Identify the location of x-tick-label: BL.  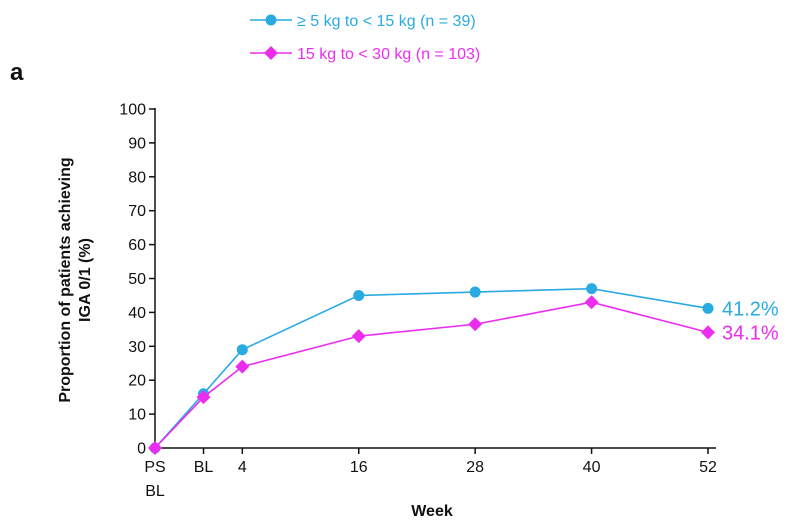
(204, 467).